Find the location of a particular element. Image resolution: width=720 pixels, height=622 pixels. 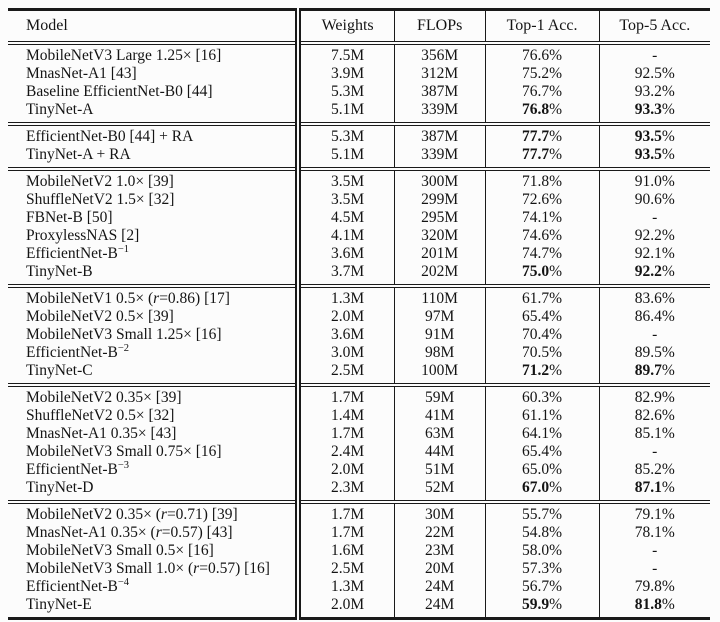

flops-cell: 110M is located at coordinates (439, 297).